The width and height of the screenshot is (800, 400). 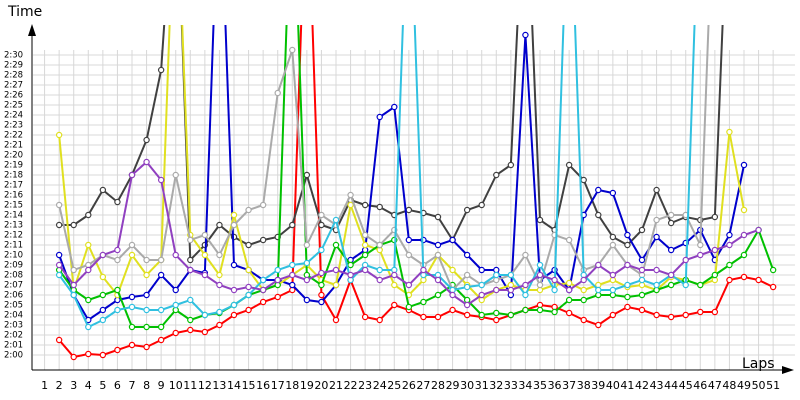 What do you see at coordinates (13, 216) in the screenshot?
I see `y-tick-label: 2:14` at bounding box center [13, 216].